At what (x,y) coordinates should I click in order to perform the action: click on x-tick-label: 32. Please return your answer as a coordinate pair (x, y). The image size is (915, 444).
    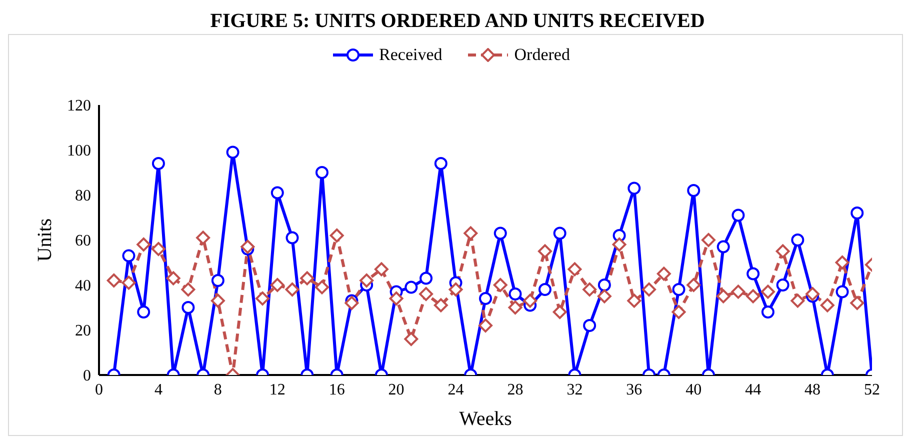
    Looking at the image, I should click on (574, 389).